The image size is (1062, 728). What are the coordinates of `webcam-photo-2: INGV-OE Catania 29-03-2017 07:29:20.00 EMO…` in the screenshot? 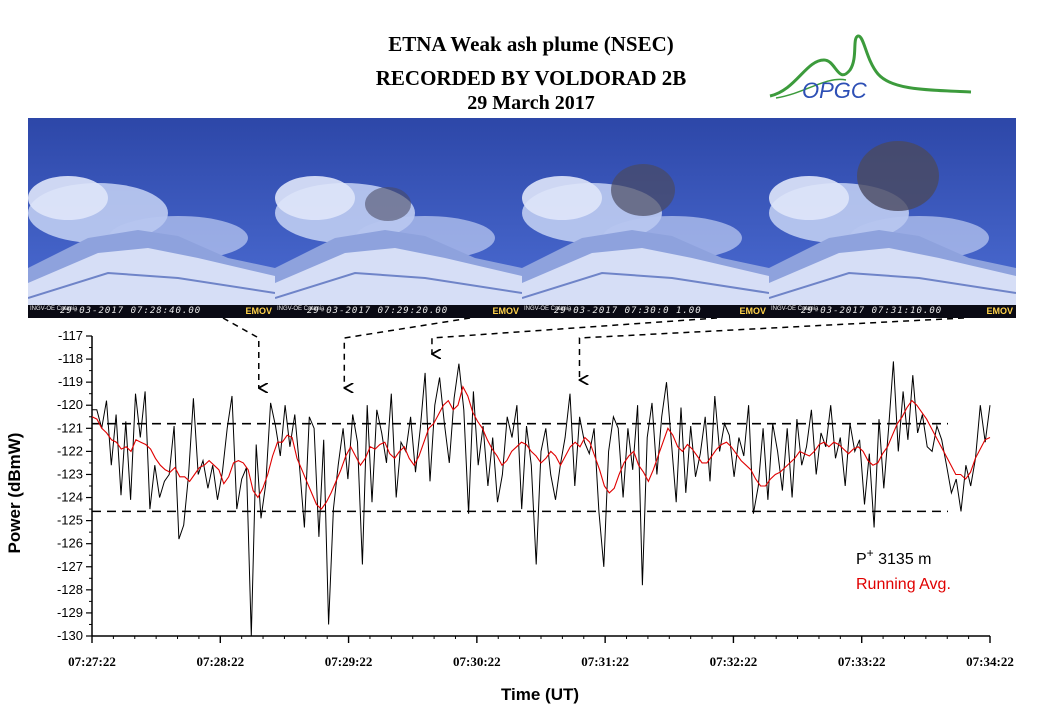 It's located at (398, 218).